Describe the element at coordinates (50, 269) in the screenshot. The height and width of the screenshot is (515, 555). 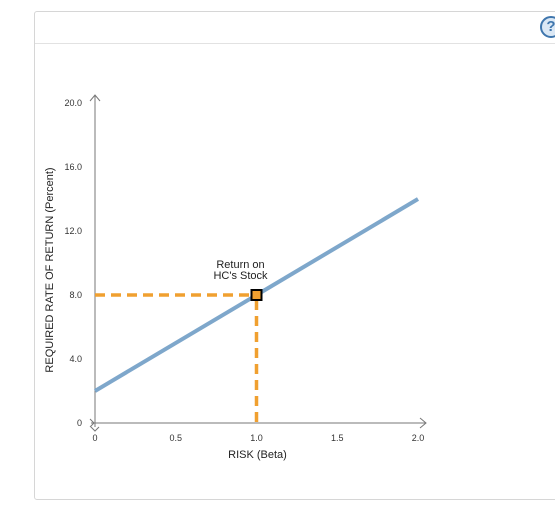
I see `y-axis-label: REQUIRED RATE OF RETURN (Percent)` at that location.